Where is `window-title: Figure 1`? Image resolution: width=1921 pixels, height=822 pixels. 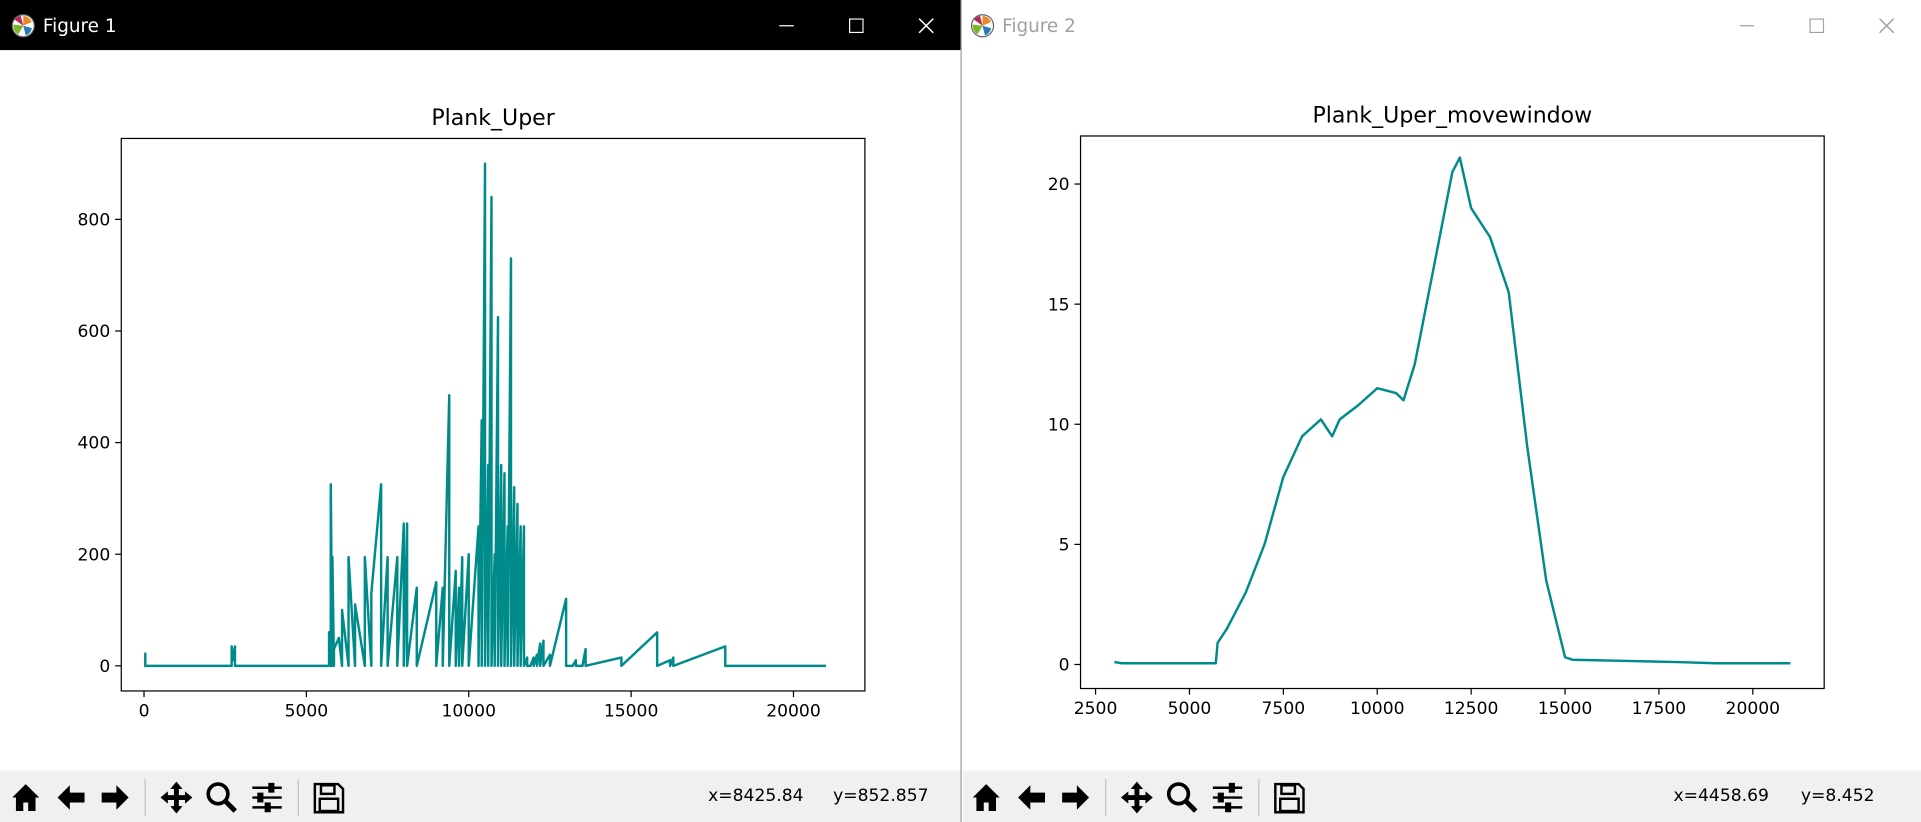
window-title: Figure 1 is located at coordinates (79, 25).